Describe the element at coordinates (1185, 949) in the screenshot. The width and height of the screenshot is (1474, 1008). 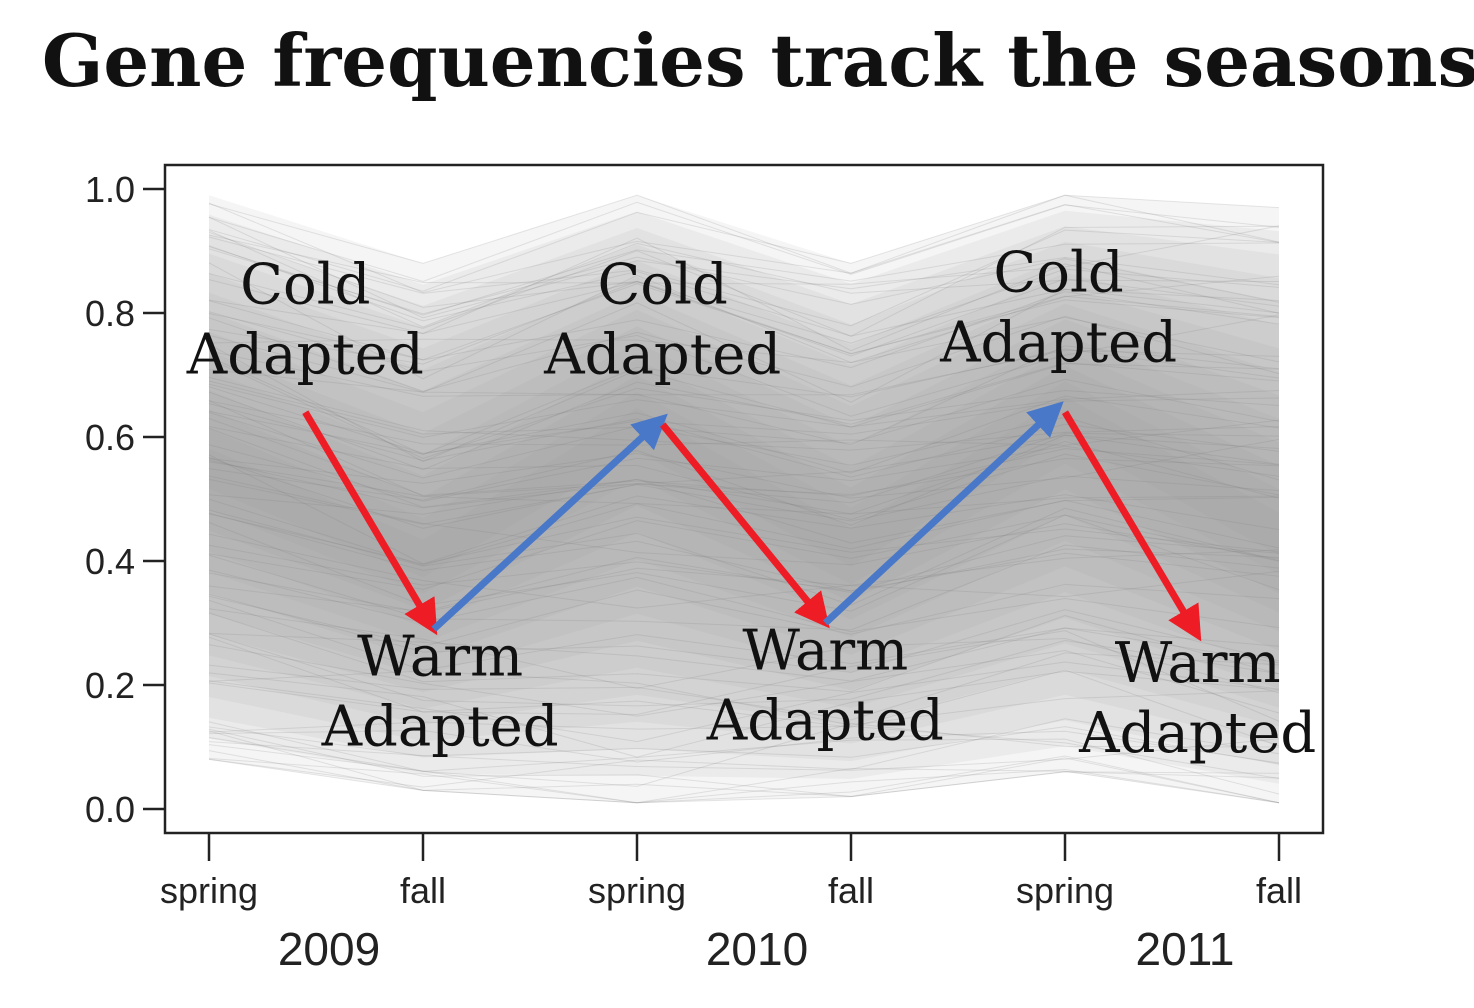
I see `year-label: 2011` at that location.